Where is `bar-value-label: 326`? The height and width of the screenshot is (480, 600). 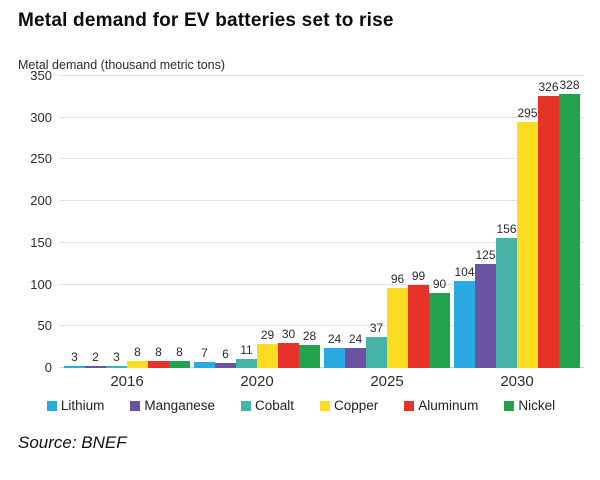
bar-value-label: 326 is located at coordinates (548, 87).